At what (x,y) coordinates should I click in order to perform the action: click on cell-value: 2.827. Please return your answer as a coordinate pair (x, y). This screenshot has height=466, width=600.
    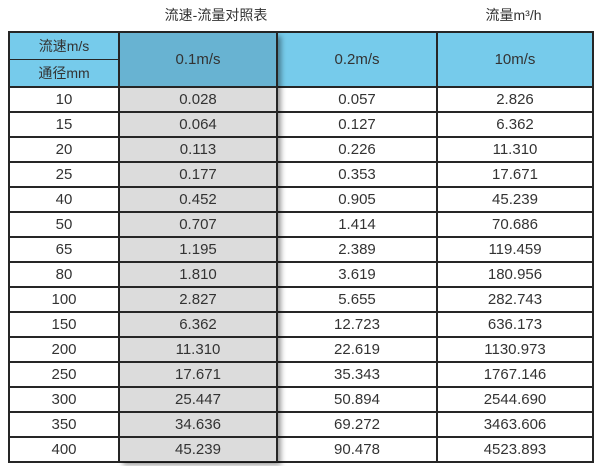
    Looking at the image, I should click on (198, 299).